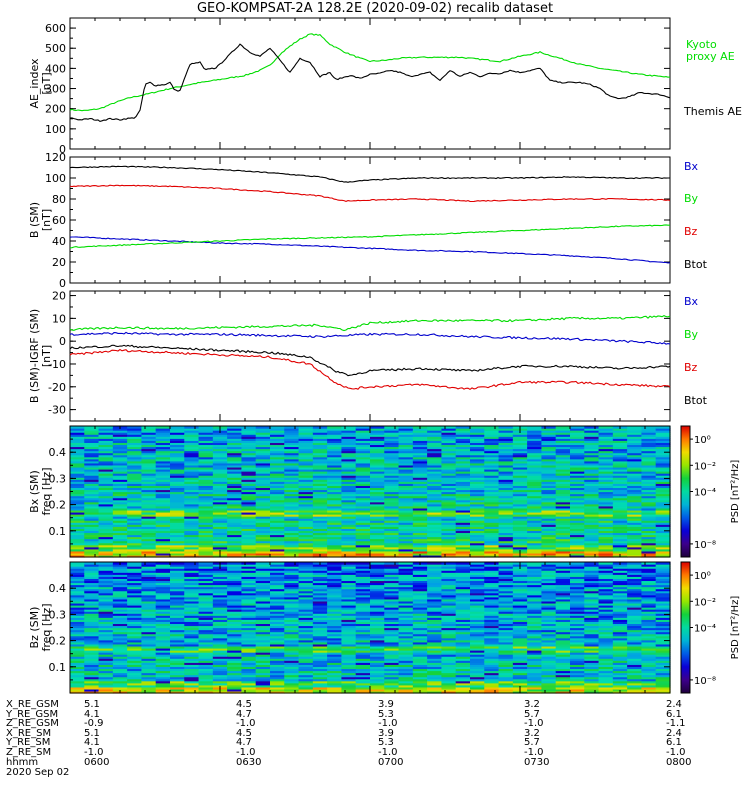 This screenshot has height=800, width=750. Describe the element at coordinates (370, 83) in the screenshot. I see `ae-index-series-themis-ae` at that location.